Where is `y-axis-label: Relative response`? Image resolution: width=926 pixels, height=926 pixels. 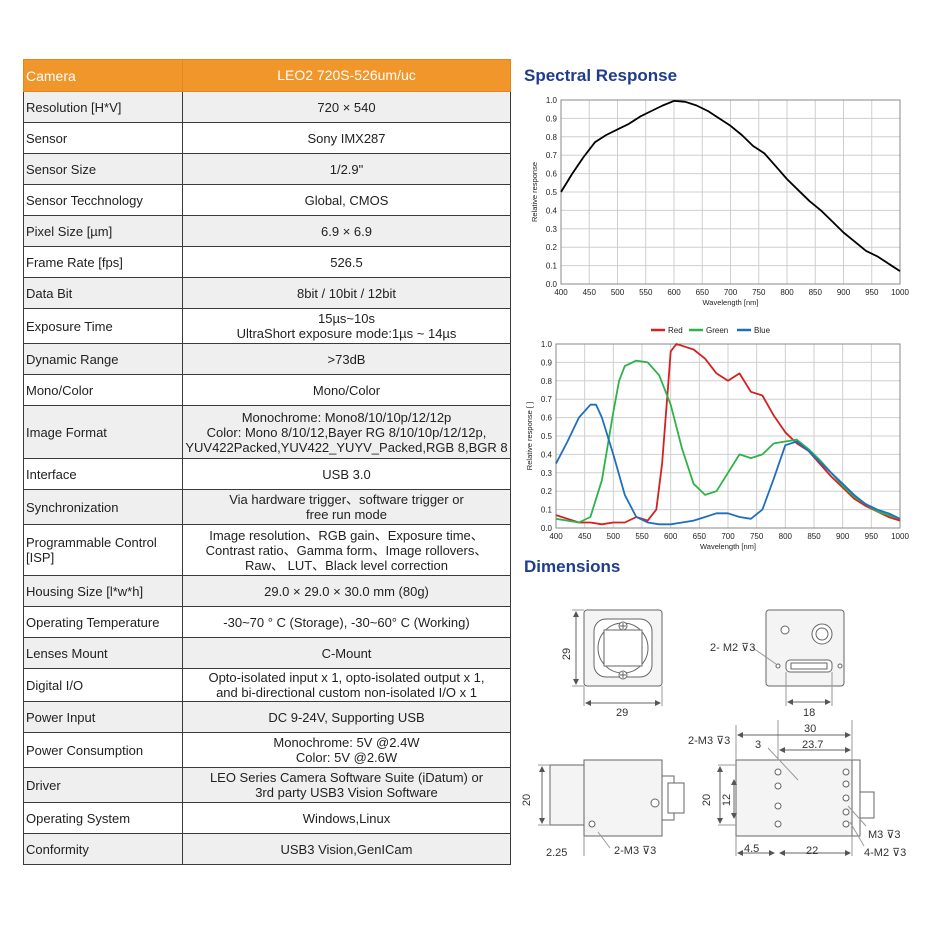 y-axis-label: Relative response is located at coordinates (534, 192).